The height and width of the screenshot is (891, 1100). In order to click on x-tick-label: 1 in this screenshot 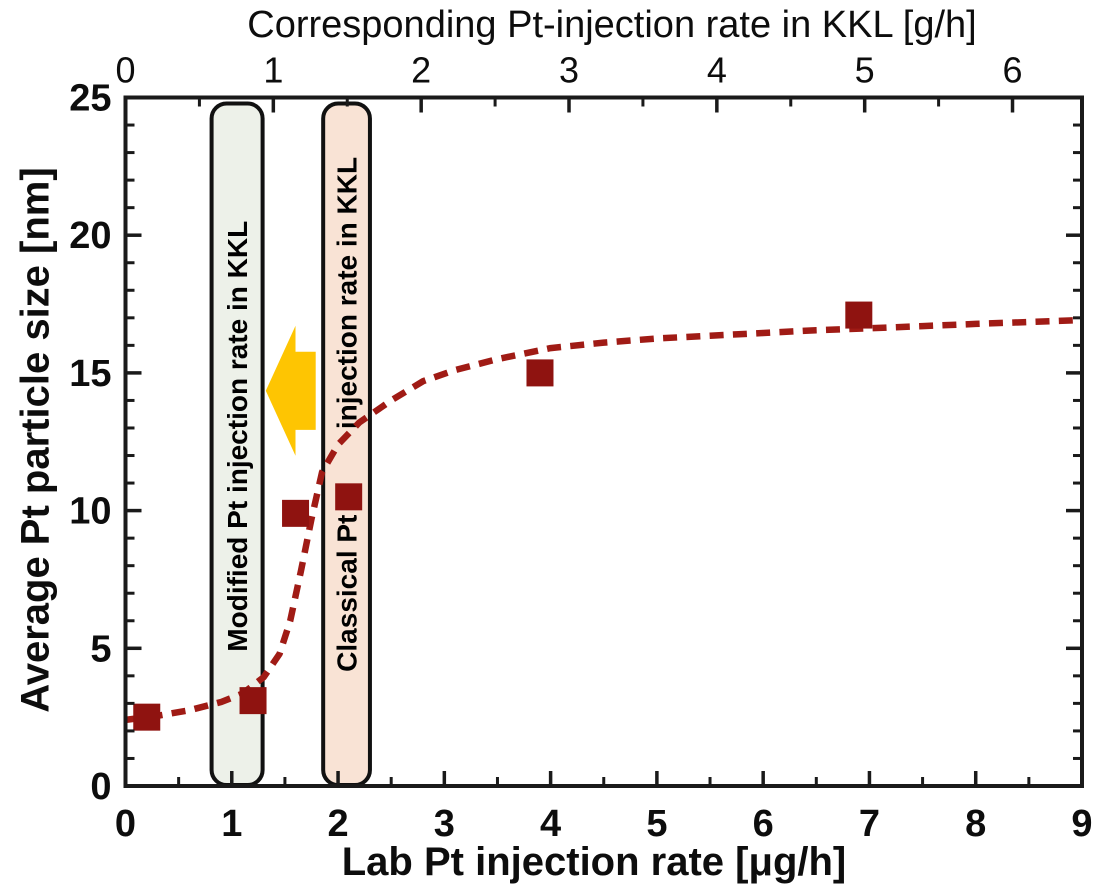, I will do `click(231, 824)`.